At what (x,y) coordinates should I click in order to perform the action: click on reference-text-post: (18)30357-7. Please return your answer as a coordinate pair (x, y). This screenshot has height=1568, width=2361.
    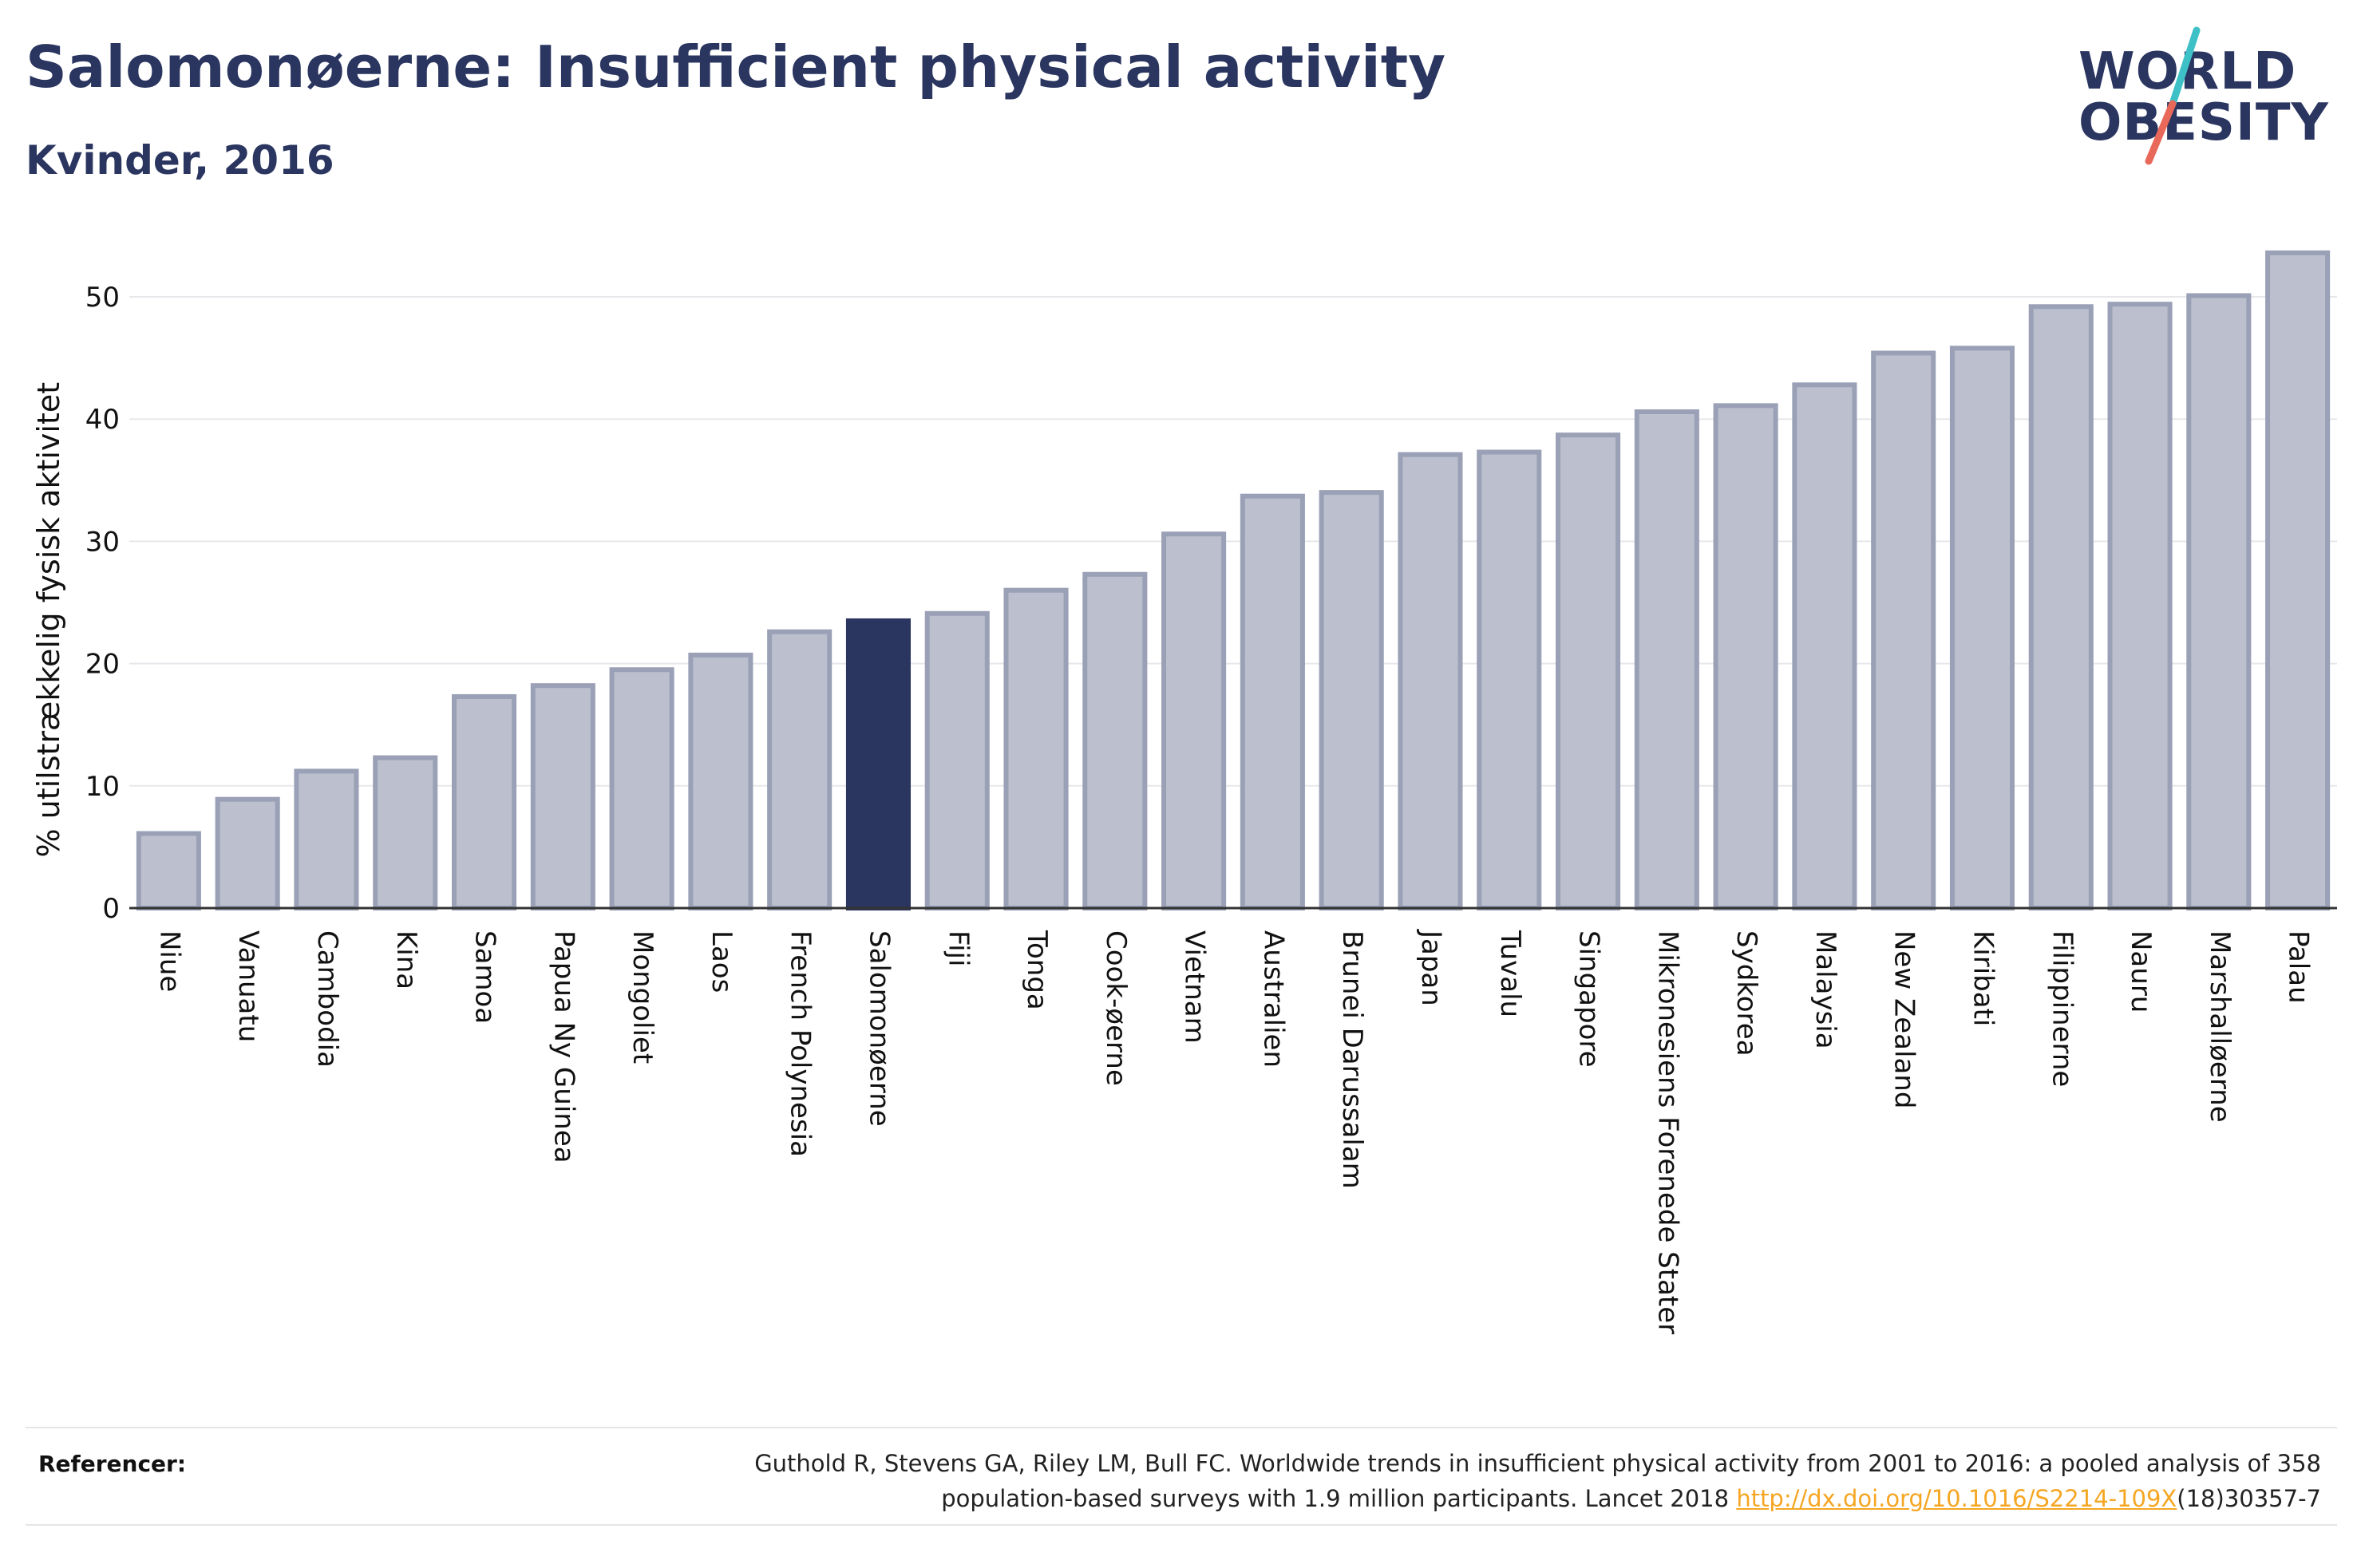
    Looking at the image, I should click on (2249, 1498).